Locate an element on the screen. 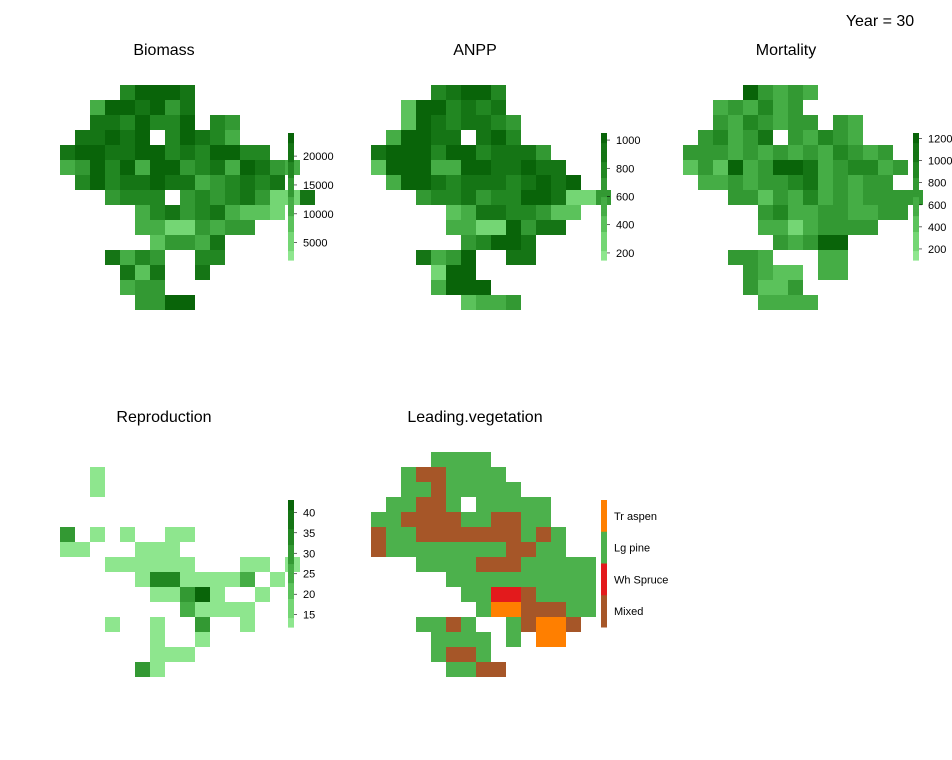 The height and width of the screenshot is (760, 952). colorbar-tick-label: 25 is located at coordinates (309, 575).